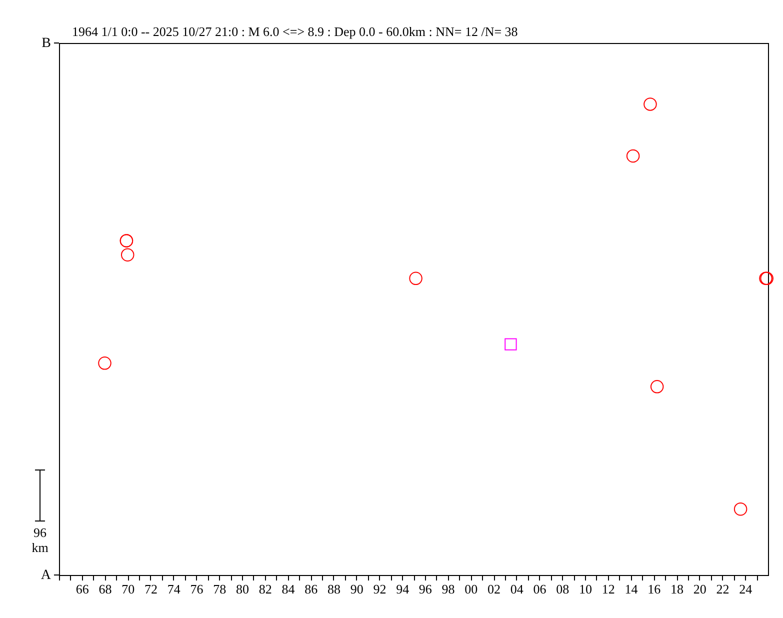  I want to click on x-tick-label: 22, so click(723, 589).